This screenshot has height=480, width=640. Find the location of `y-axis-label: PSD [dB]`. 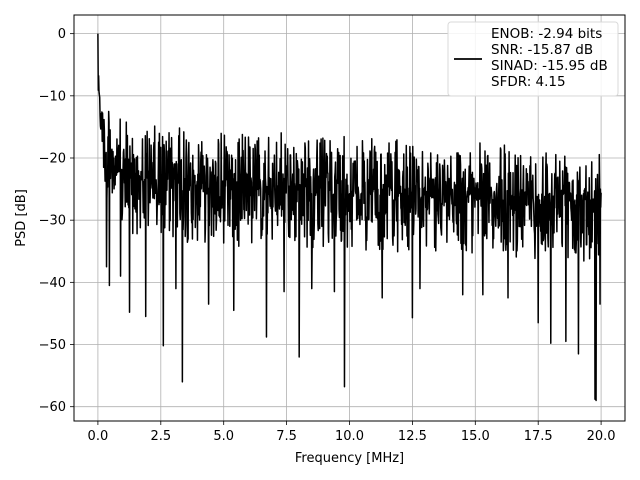

y-axis-label: PSD [dB] is located at coordinates (21, 218).